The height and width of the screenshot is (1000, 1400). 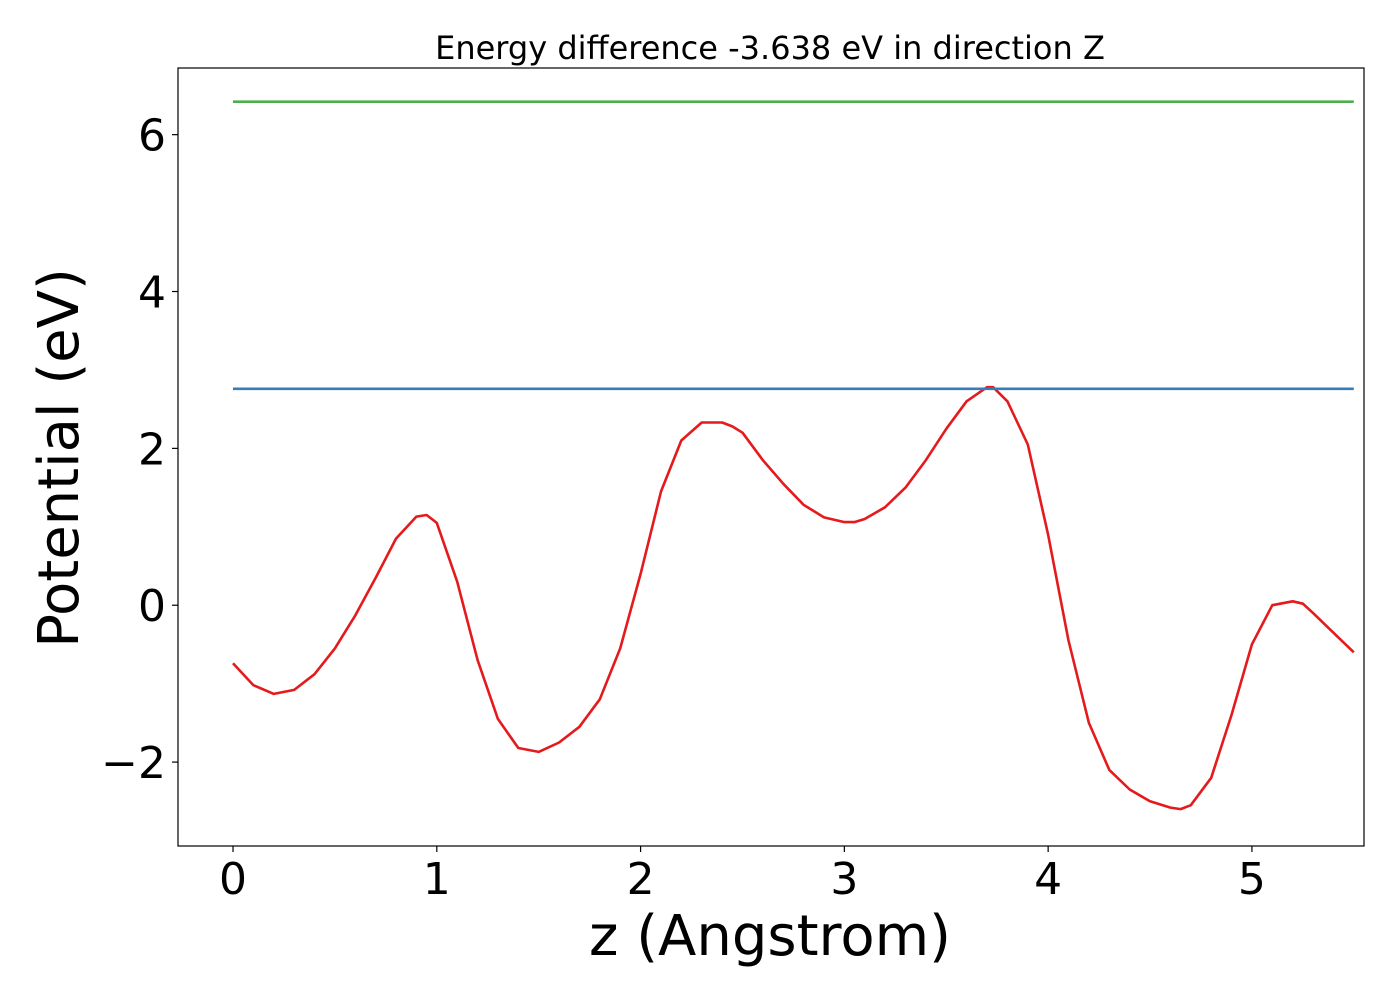 I want to click on y-tick-label: 0, so click(x=152, y=606).